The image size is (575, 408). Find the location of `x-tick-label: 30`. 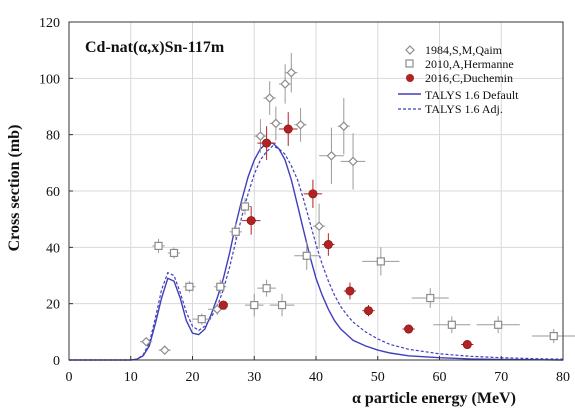

x-tick-label: 30 is located at coordinates (254, 377).